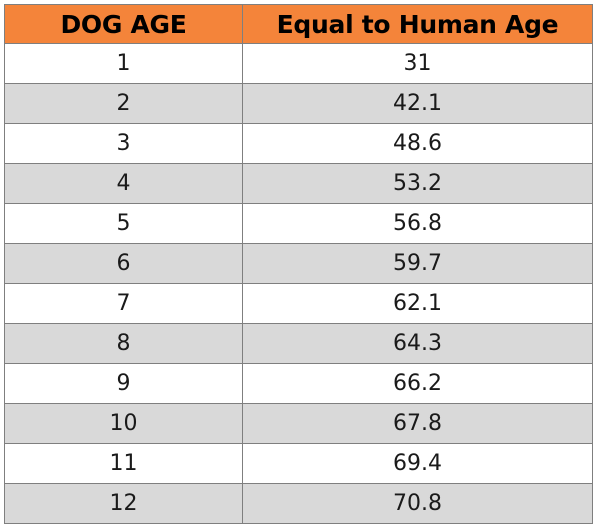 The width and height of the screenshot is (596, 528). I want to click on human-age-cell: 67.8, so click(417, 423).